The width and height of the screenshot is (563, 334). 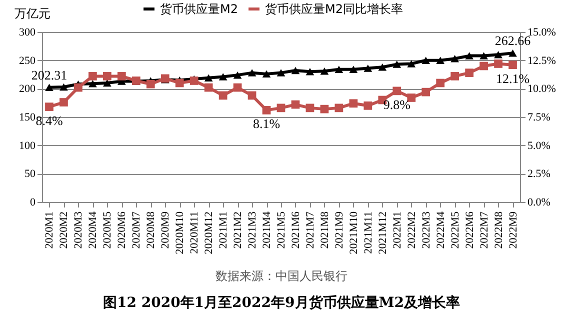 What do you see at coordinates (539, 202) in the screenshot?
I see `y2-tick-label: 0.0%` at bounding box center [539, 202].